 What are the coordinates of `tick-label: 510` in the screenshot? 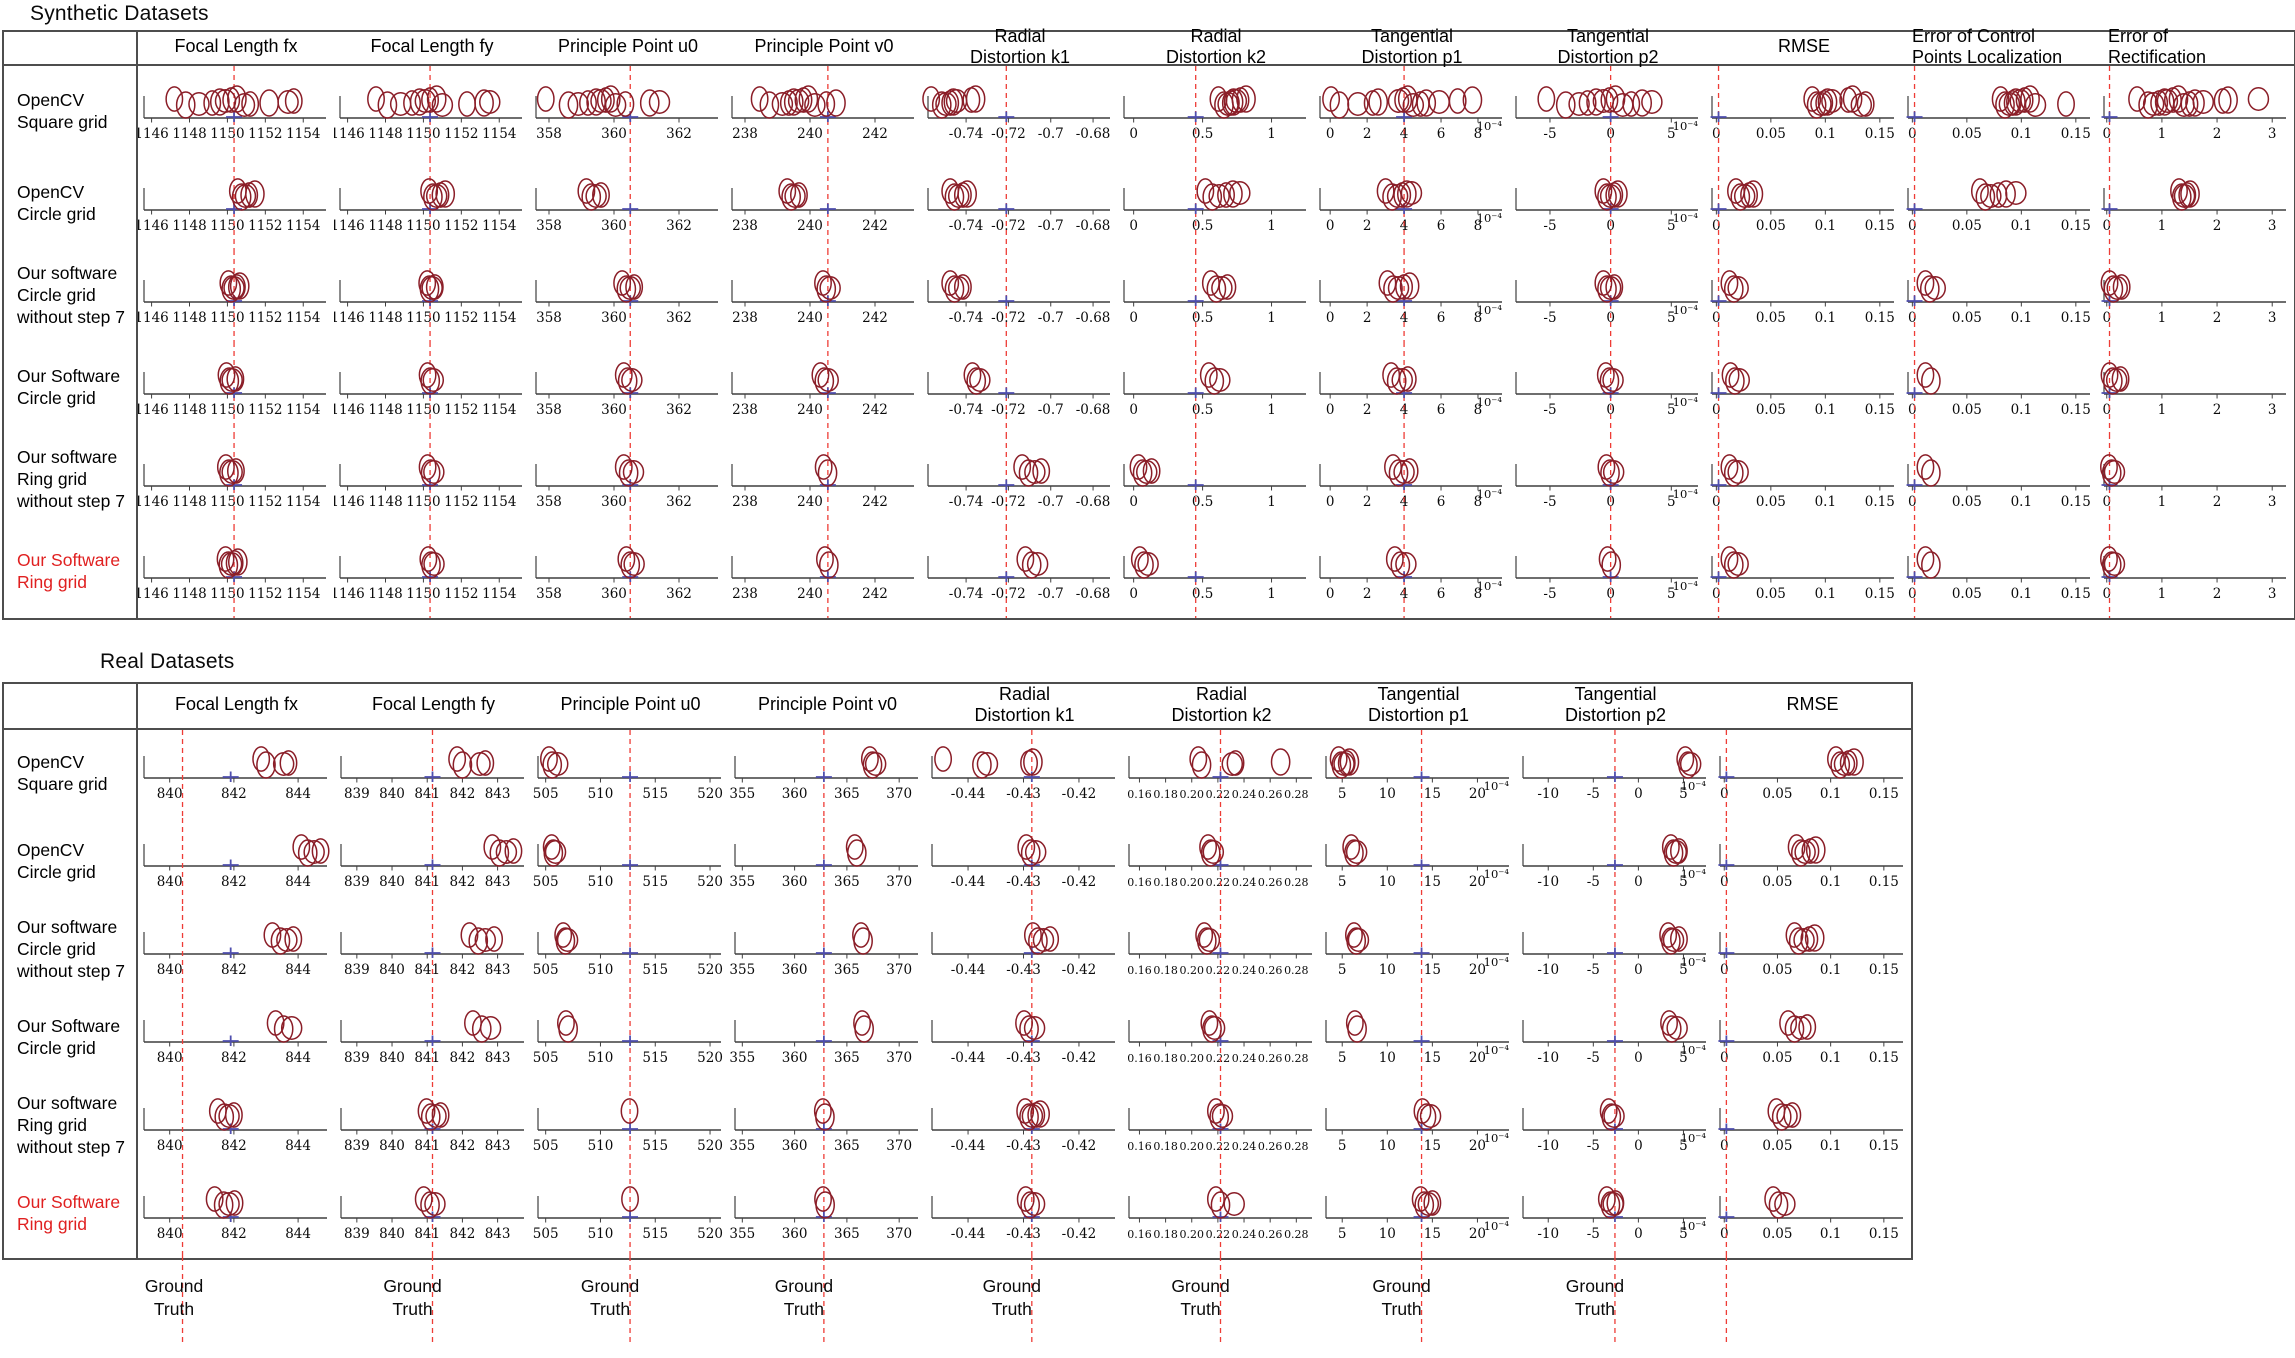 It's located at (601, 970).